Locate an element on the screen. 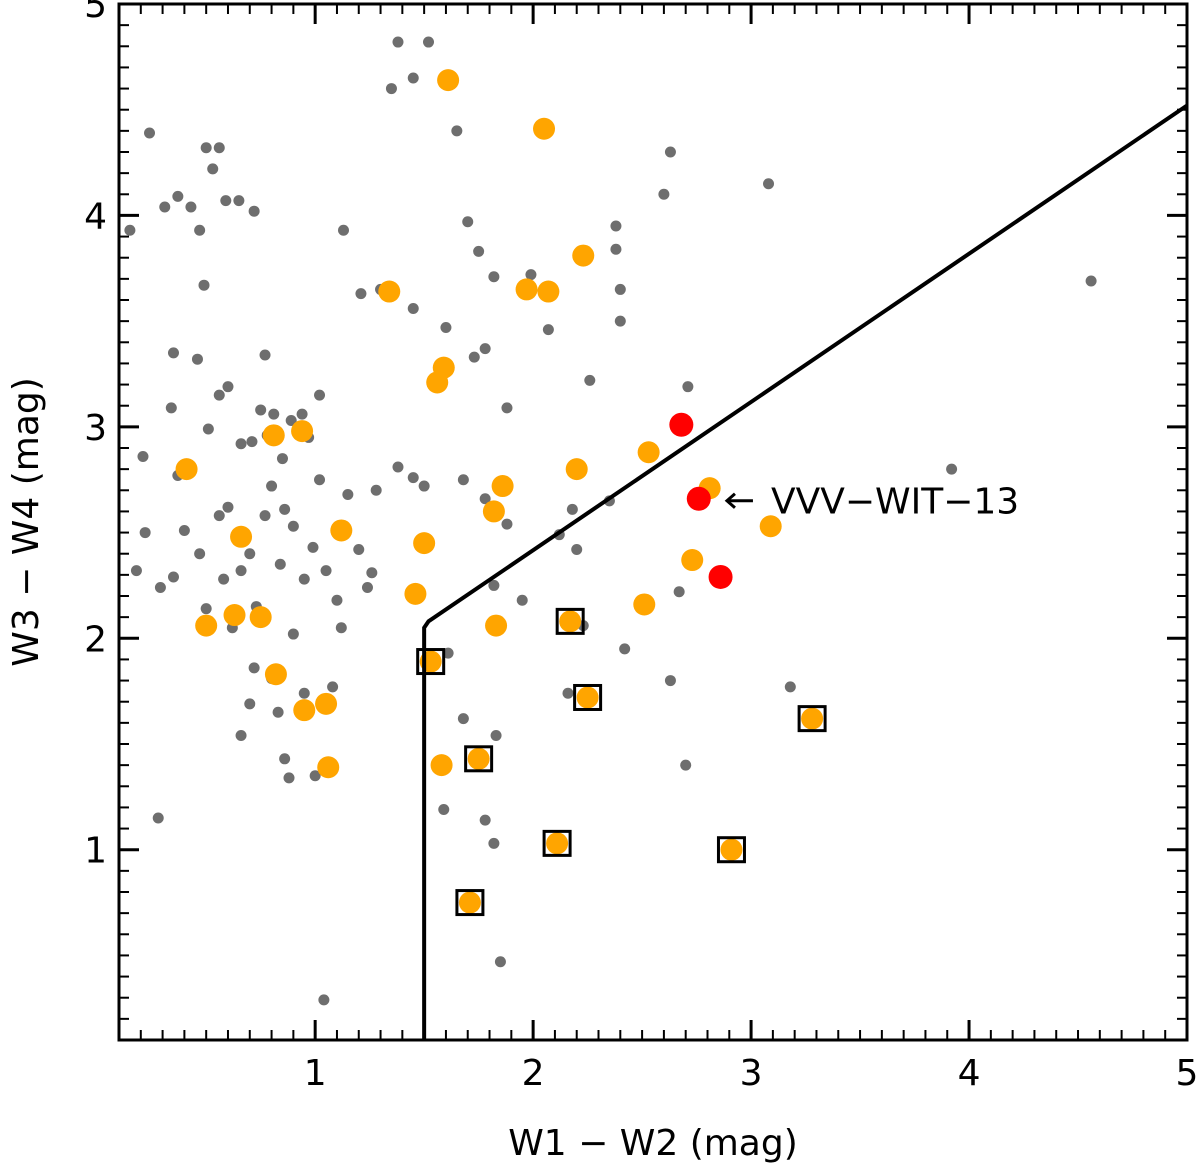 The width and height of the screenshot is (1200, 1172). annotation-label: VVV−WIT−13 is located at coordinates (895, 502).